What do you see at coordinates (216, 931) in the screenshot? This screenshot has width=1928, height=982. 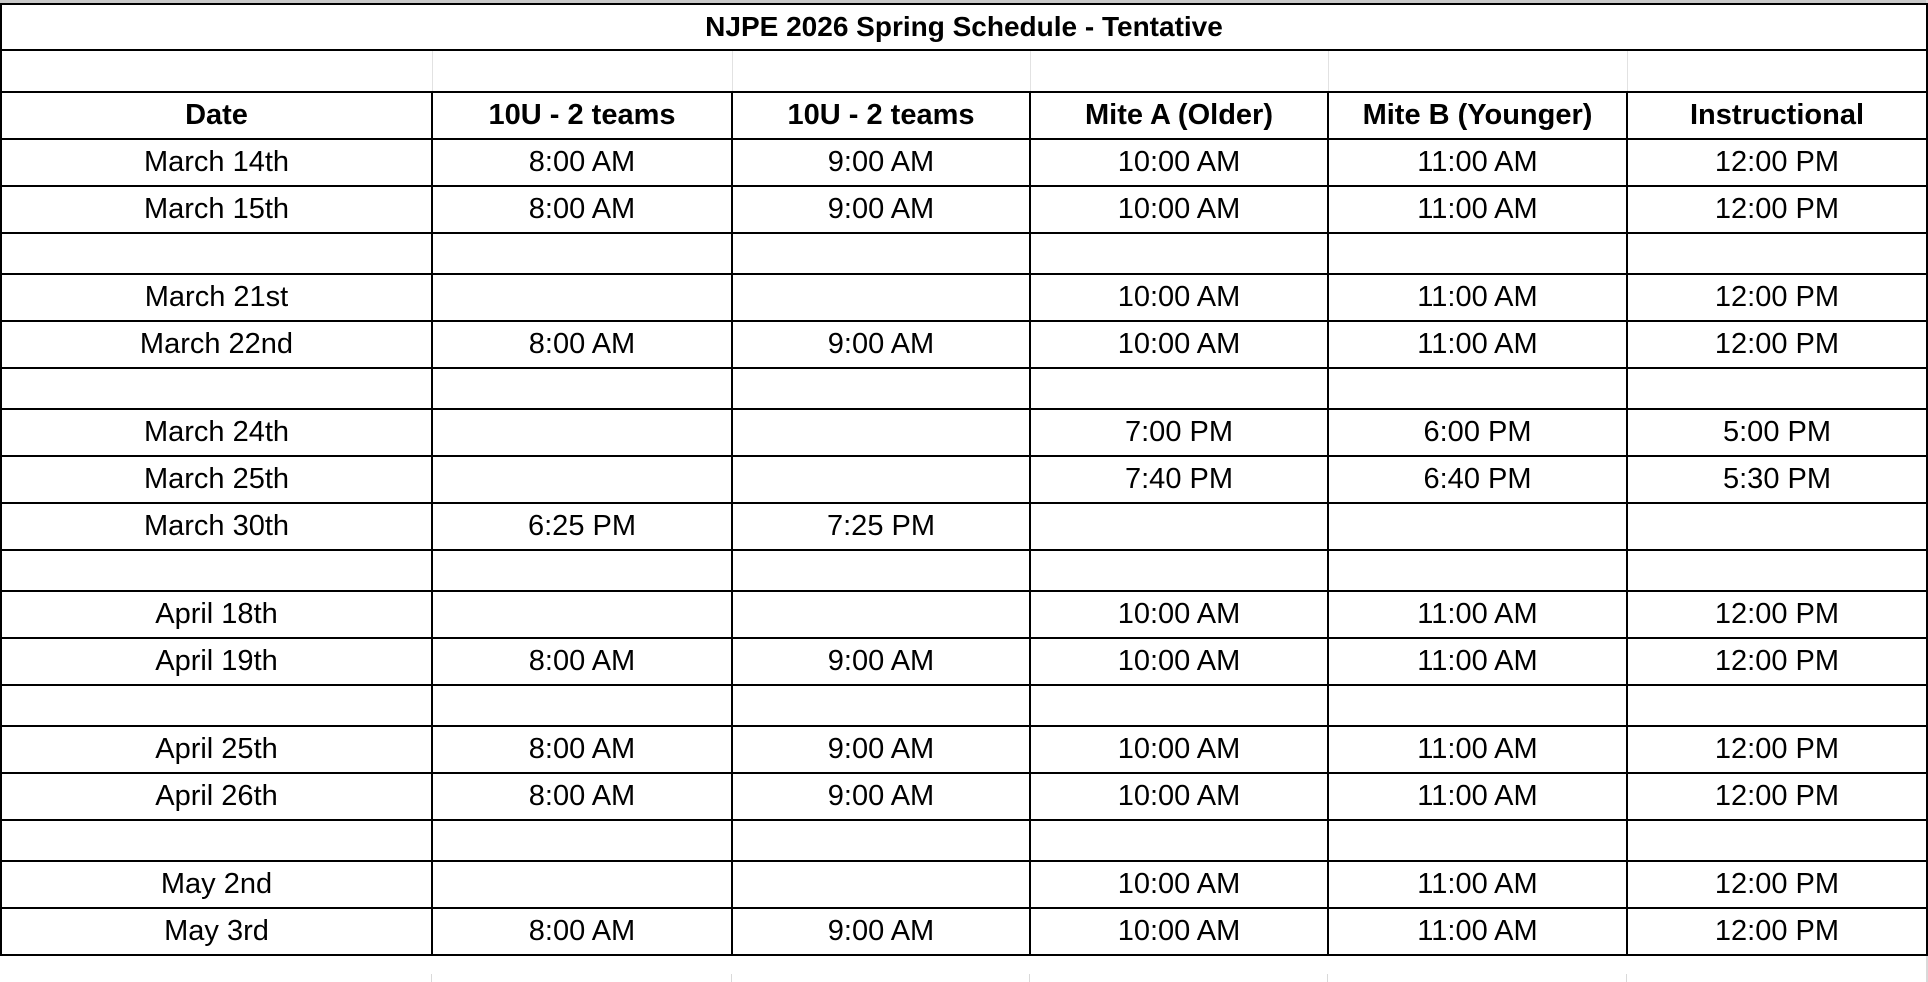 I see `date-cell: May 3rd` at bounding box center [216, 931].